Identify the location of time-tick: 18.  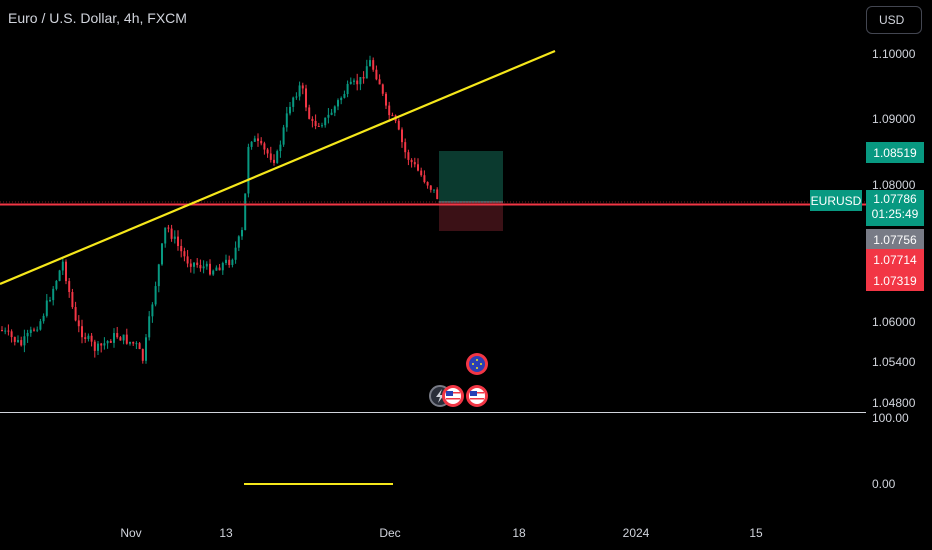
(519, 533).